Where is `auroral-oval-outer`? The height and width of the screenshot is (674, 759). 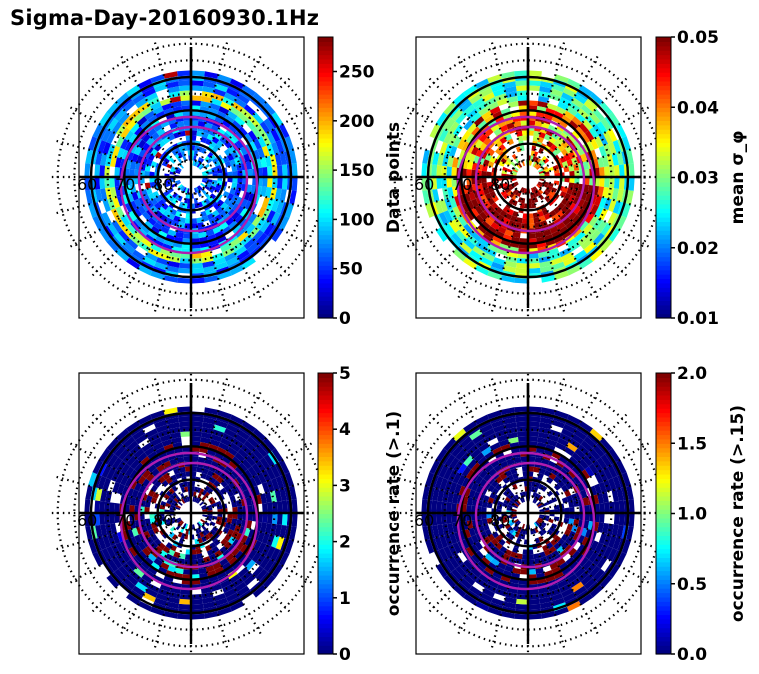 auroral-oval-outer is located at coordinates (526, 521).